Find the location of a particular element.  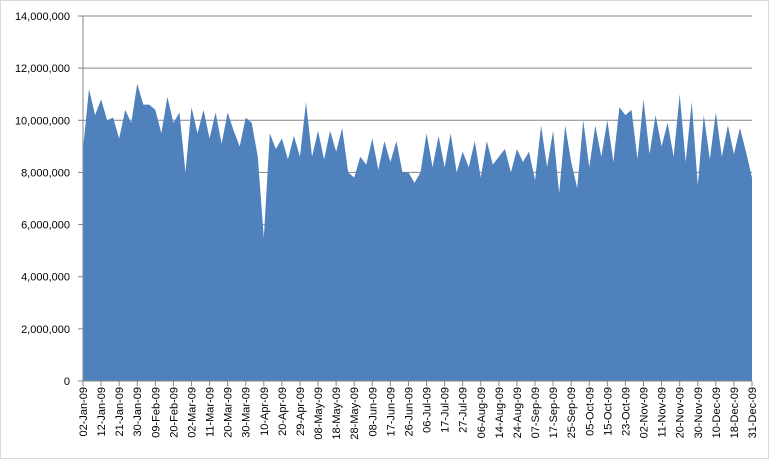

x-tick-label: 07-Sep-09 is located at coordinates (536, 412).